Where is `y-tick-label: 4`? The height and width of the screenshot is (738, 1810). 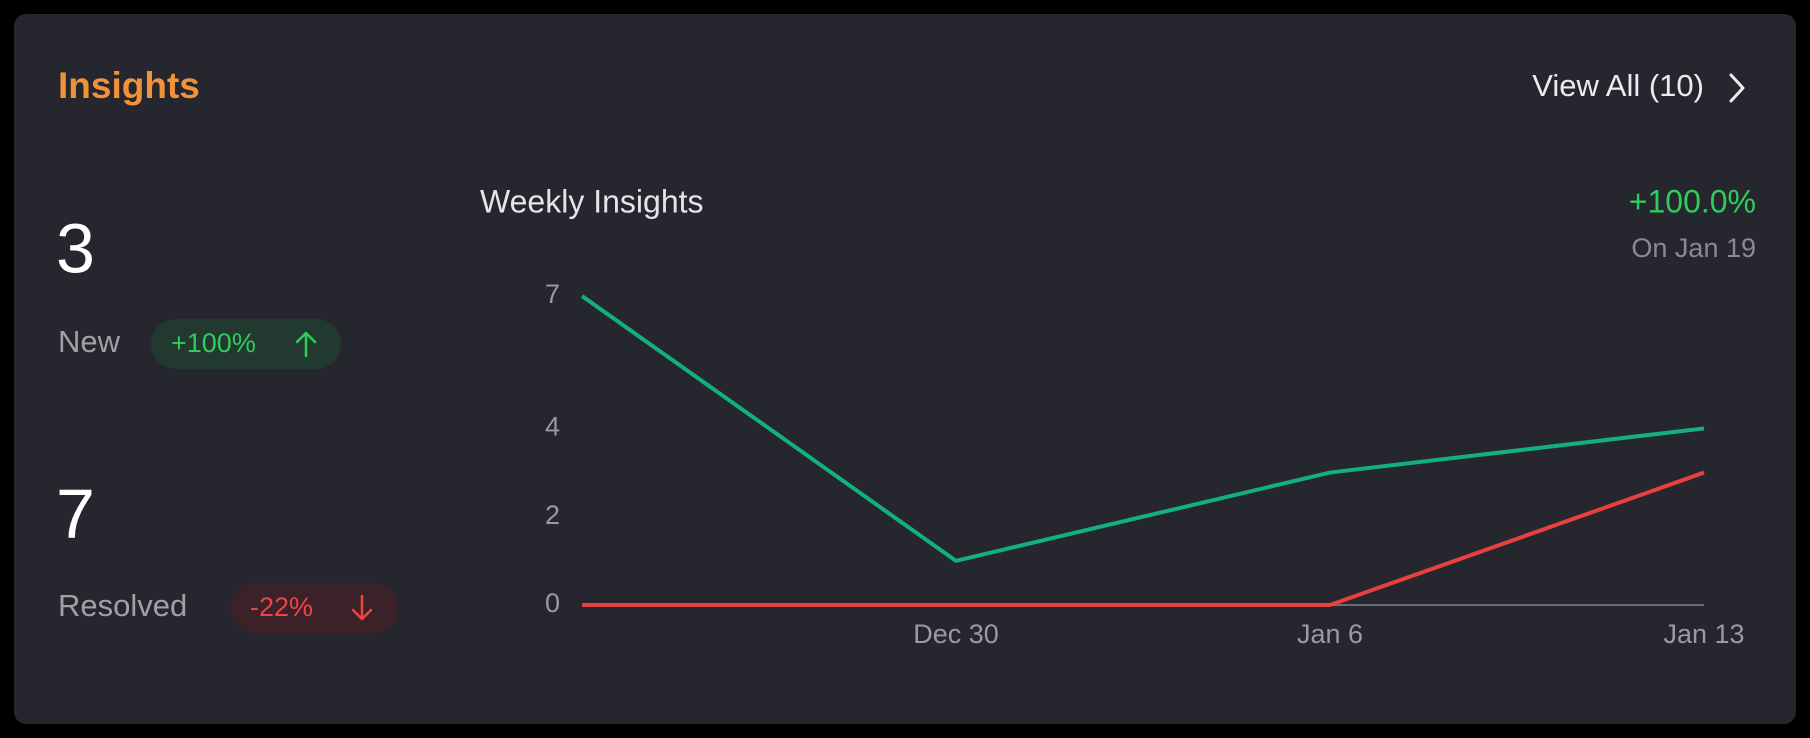 y-tick-label: 4 is located at coordinates (552, 427).